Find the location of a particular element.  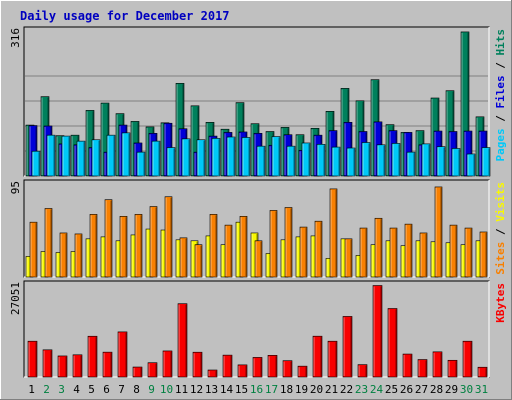

day-label: 11 is located at coordinates (181, 389).